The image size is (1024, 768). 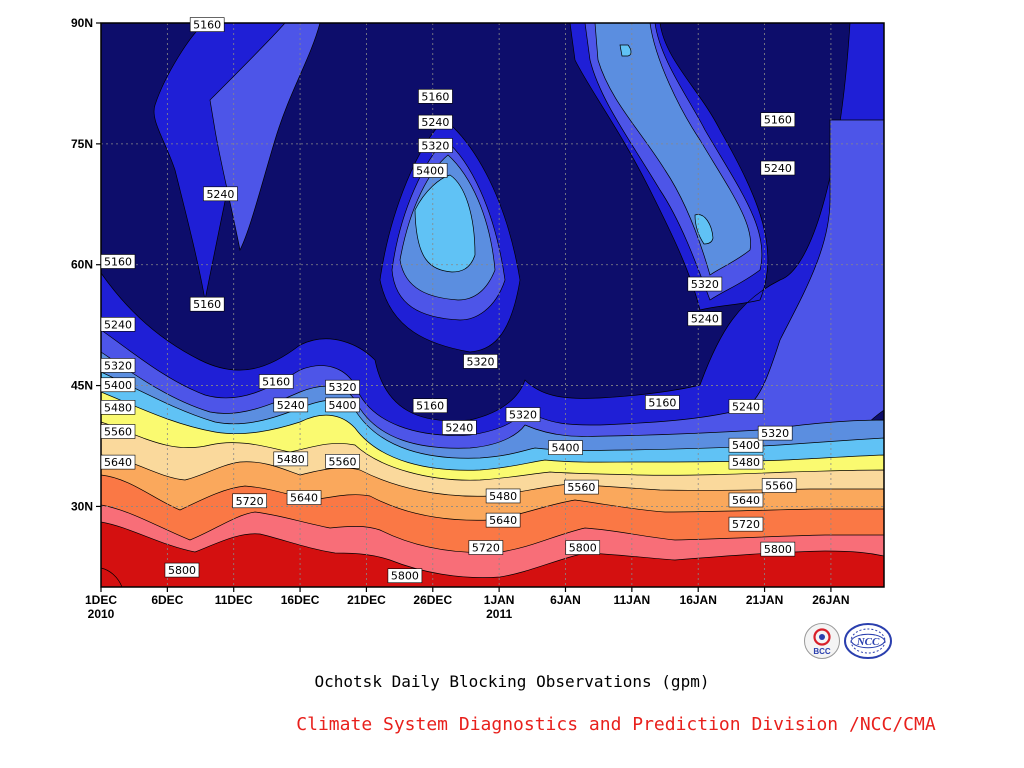 What do you see at coordinates (118, 431) in the screenshot?
I see `contour-label: 5560` at bounding box center [118, 431].